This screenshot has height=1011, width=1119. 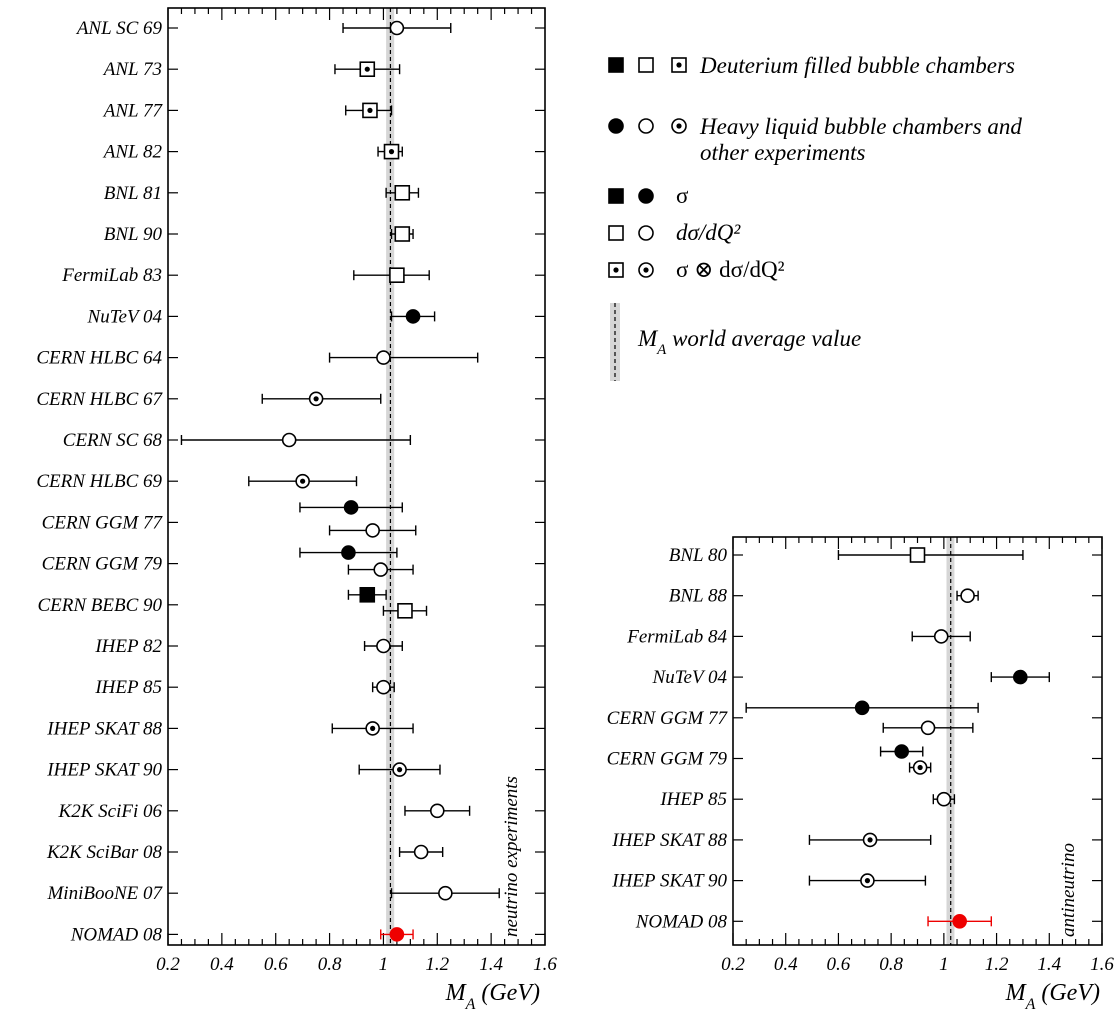 I want to click on row-k2k-scibar-08: K2K SciBar 08, so click(x=295, y=852).